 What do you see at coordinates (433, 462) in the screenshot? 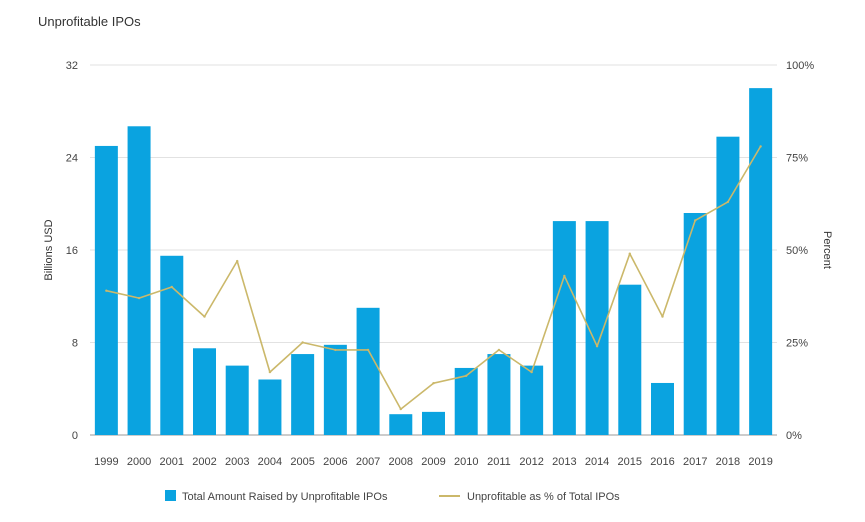
I see `x-tick-label: 2009` at bounding box center [433, 462].